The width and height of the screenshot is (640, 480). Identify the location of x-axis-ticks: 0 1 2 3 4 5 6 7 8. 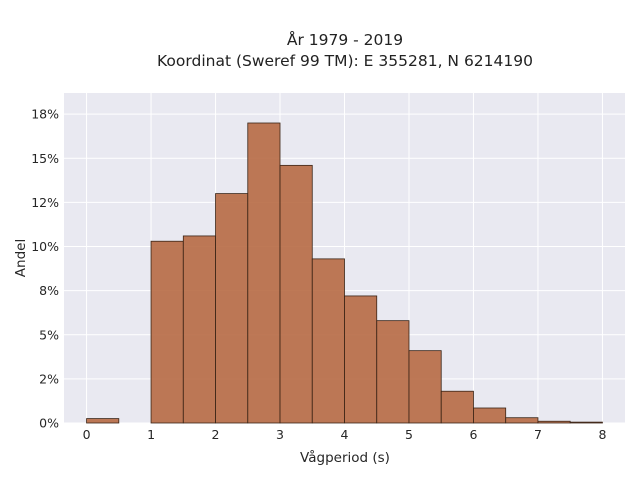
(345, 434).